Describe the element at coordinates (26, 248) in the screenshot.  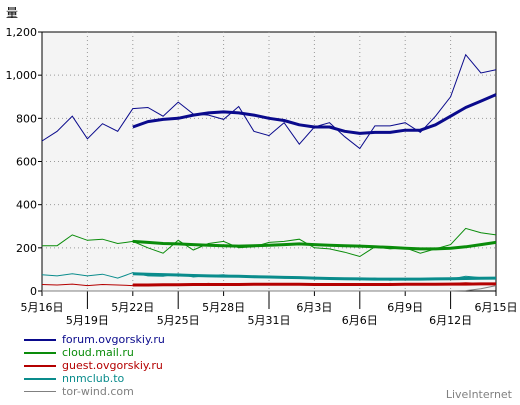
I see `y-tick-label: 200` at that location.